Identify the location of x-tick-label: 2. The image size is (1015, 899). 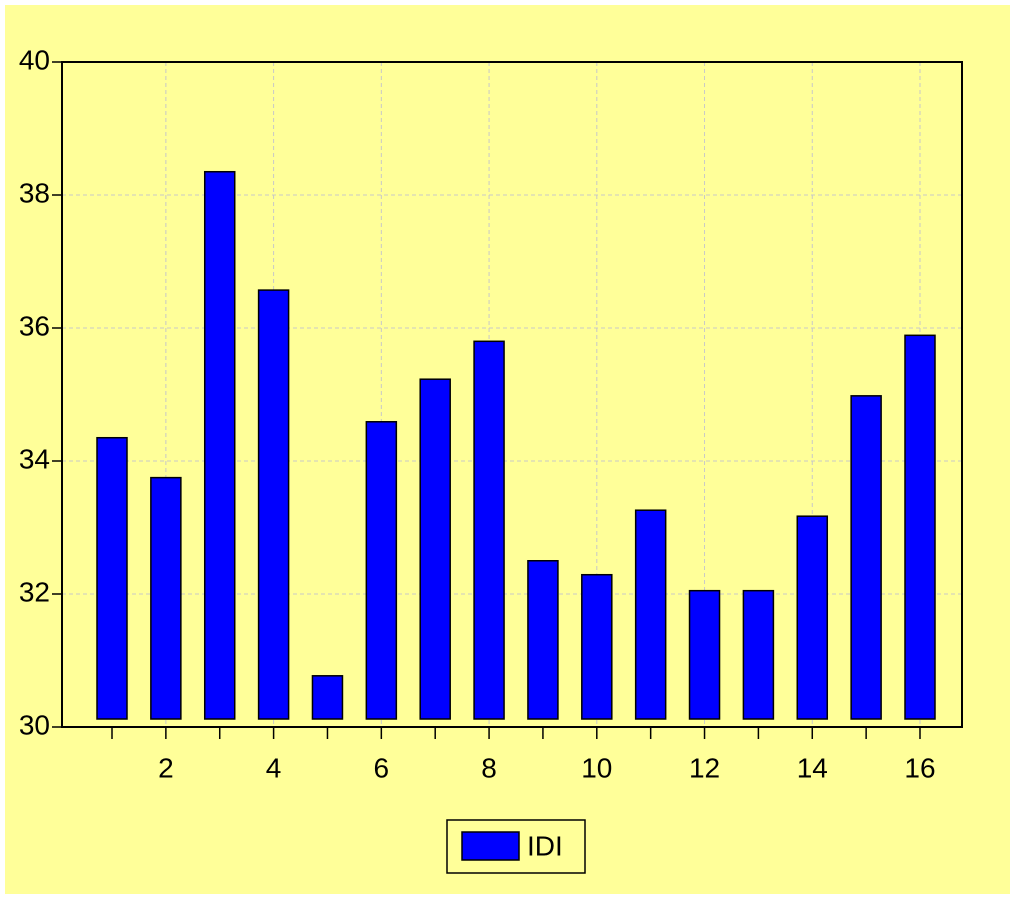
(166, 767).